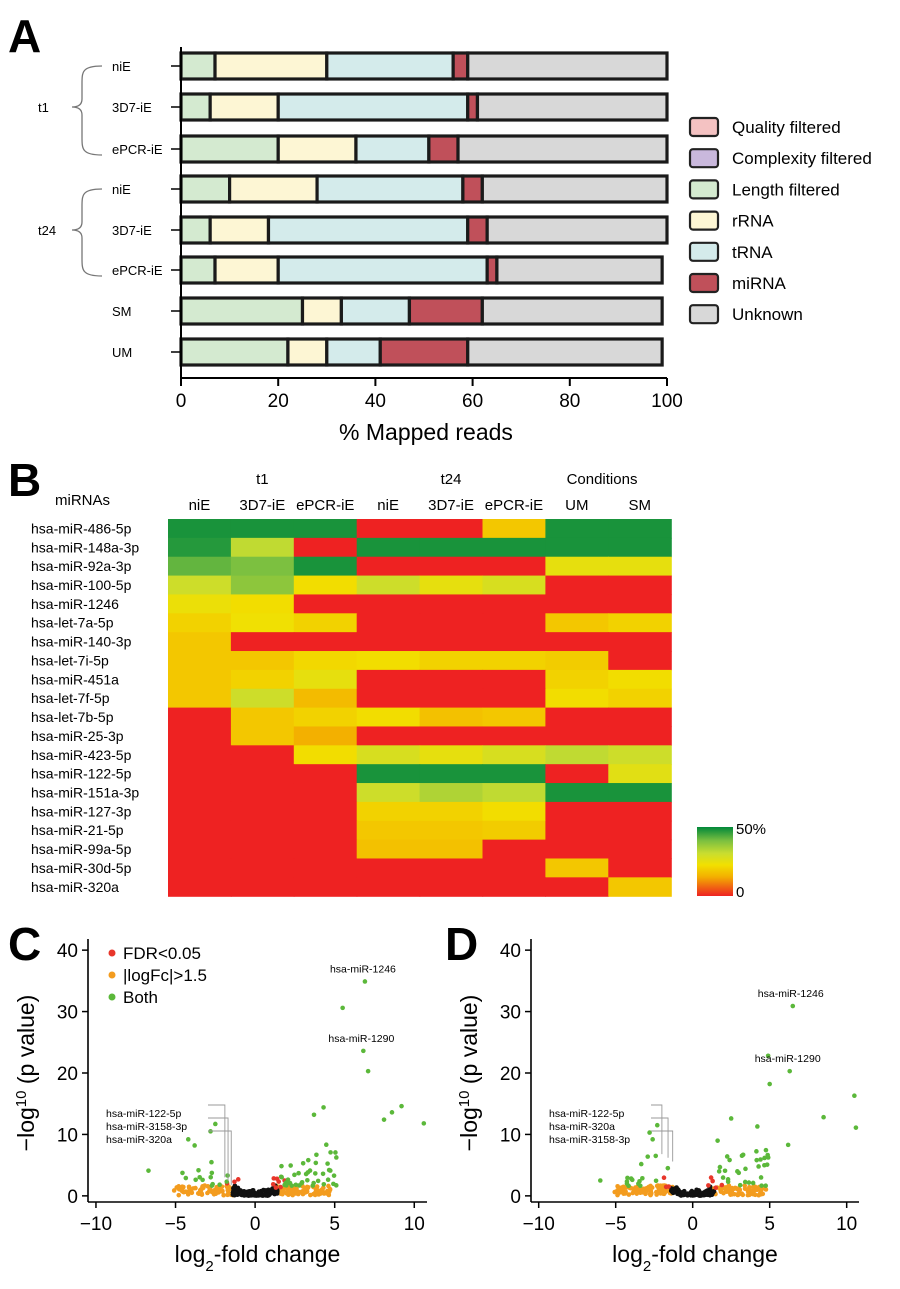 This screenshot has width=900, height=1289. I want to click on x-axis-title: log2-fold change, so click(258, 1258).